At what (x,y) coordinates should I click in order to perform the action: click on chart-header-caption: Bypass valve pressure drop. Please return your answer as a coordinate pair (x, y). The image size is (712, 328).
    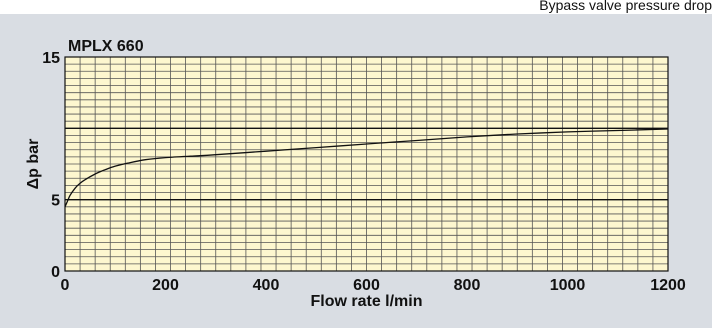
    Looking at the image, I should click on (625, 6).